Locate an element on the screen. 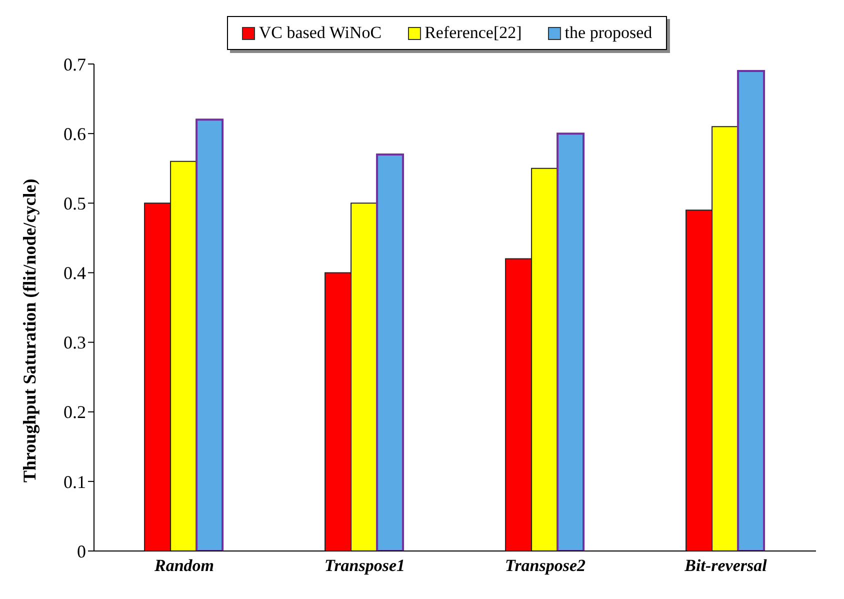 The width and height of the screenshot is (844, 599). x-tick-label: Transpose1 is located at coordinates (365, 566).